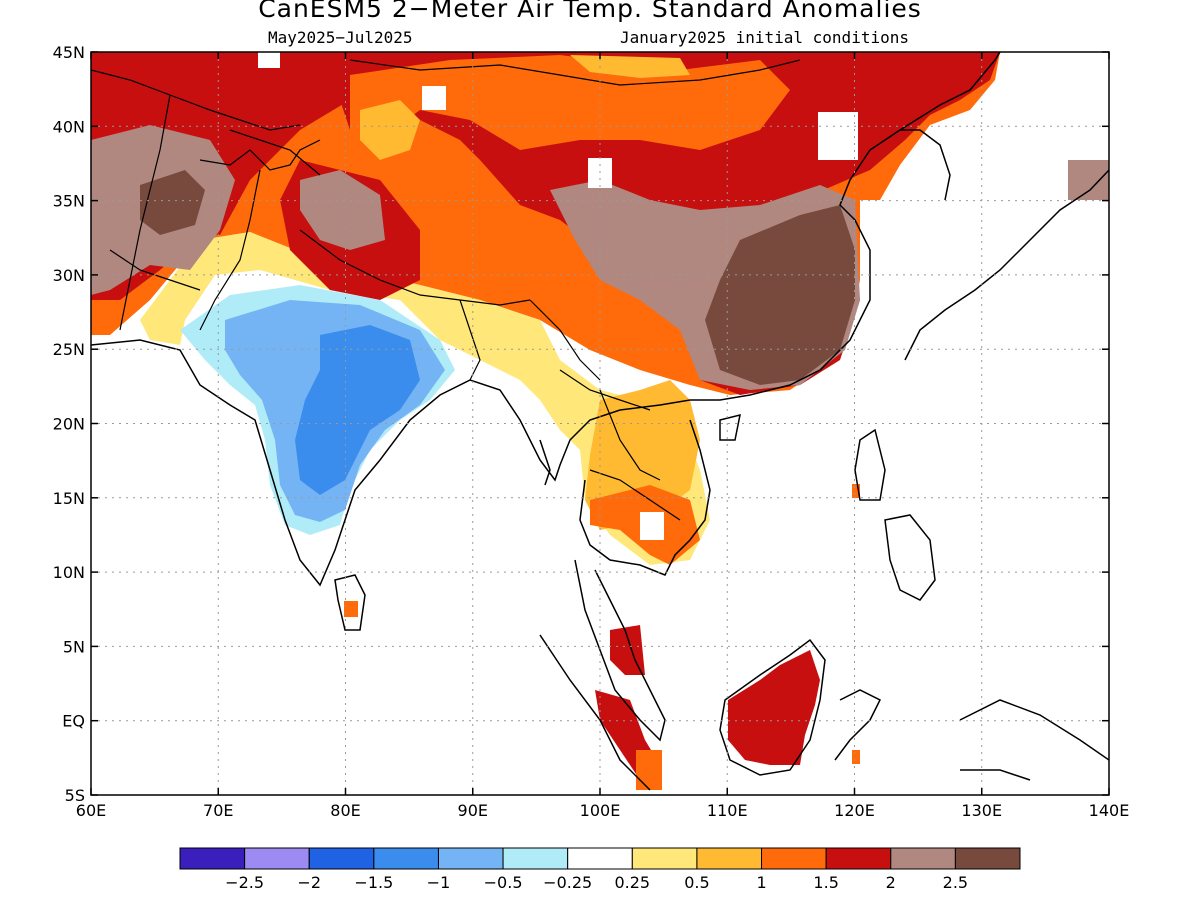 The width and height of the screenshot is (1200, 900). I want to click on colorbar-label: 2, so click(891, 882).